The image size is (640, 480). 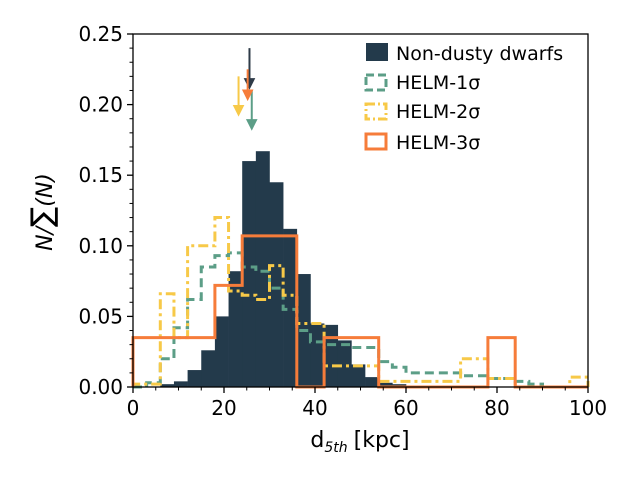 What do you see at coordinates (479, 54) in the screenshot?
I see `legend-label-non-dusty: Non-dusty dwarfs` at bounding box center [479, 54].